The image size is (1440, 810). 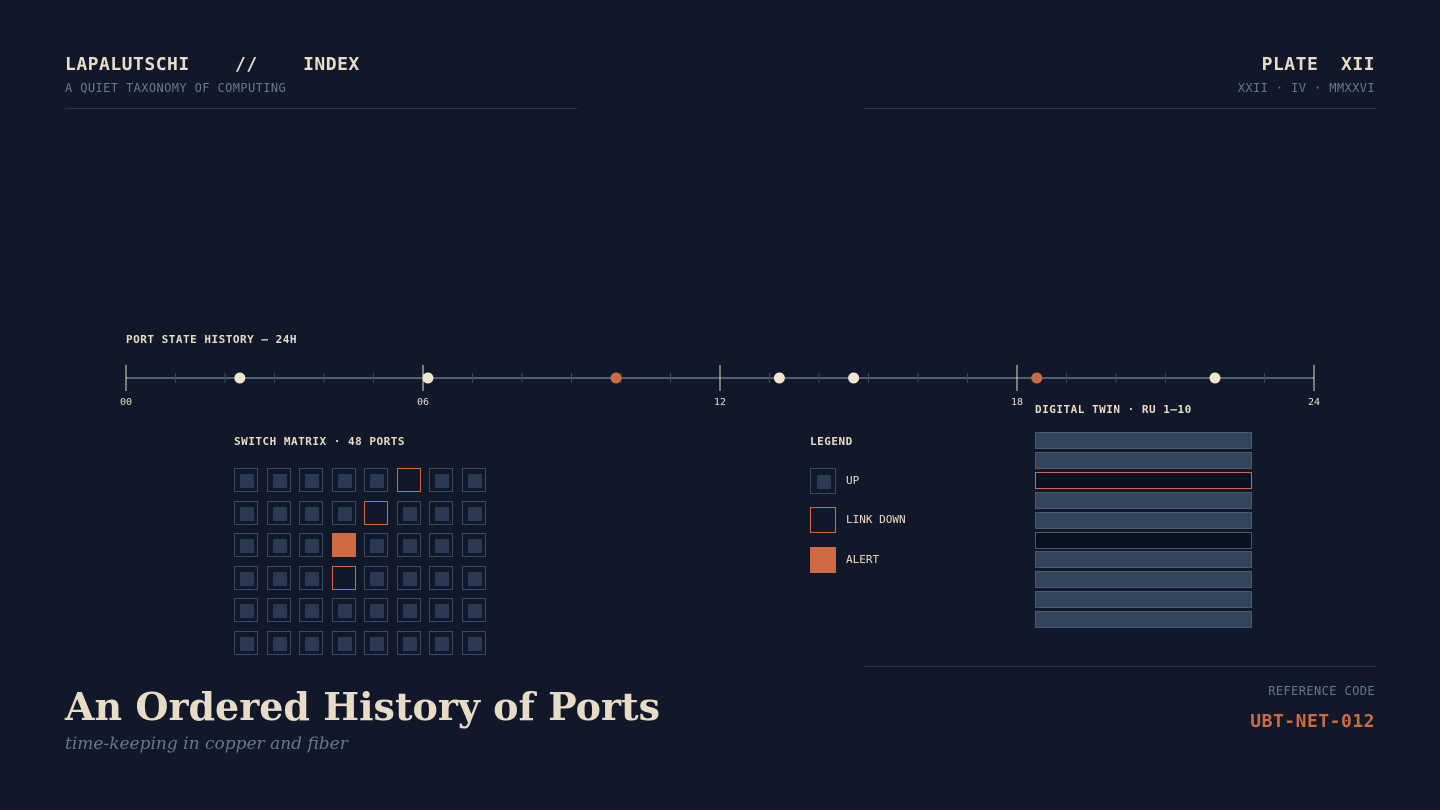 What do you see at coordinates (823, 520) in the screenshot?
I see `legend-swatch-link-down` at bounding box center [823, 520].